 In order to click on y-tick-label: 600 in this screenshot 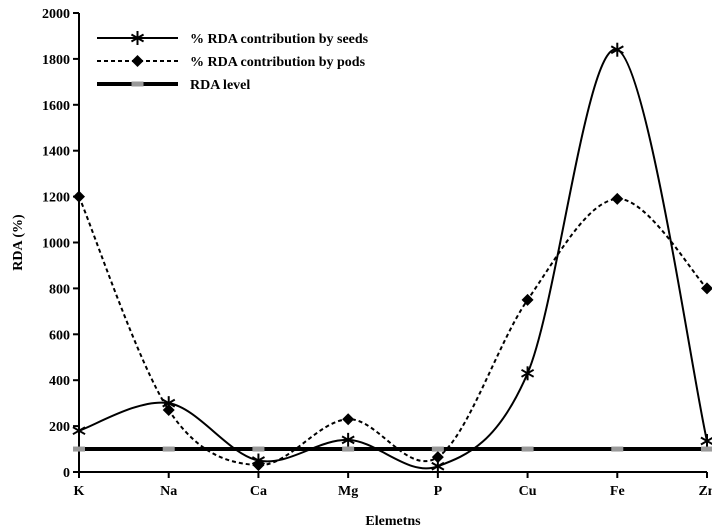, I will do `click(59, 335)`.